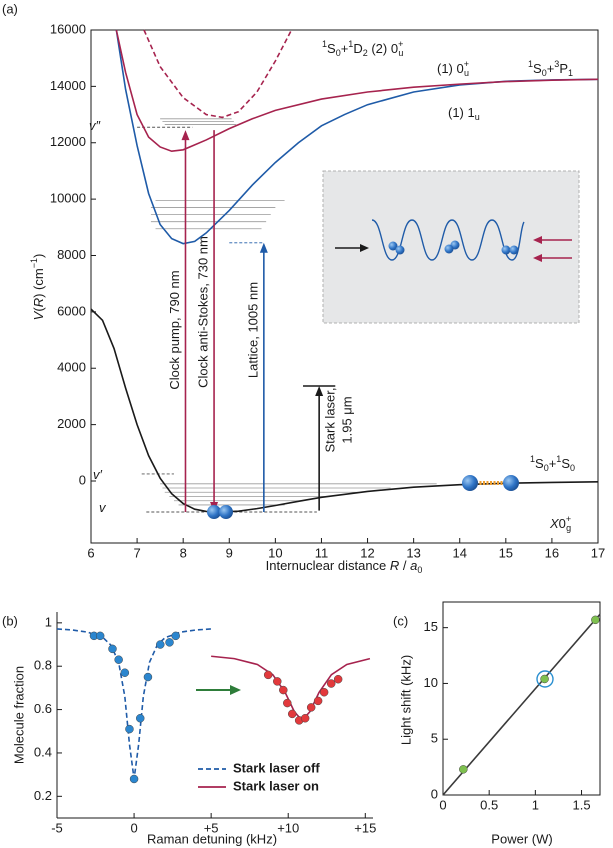  Describe the element at coordinates (365, 827) in the screenshot. I see `x-tick-label: +15` at that location.